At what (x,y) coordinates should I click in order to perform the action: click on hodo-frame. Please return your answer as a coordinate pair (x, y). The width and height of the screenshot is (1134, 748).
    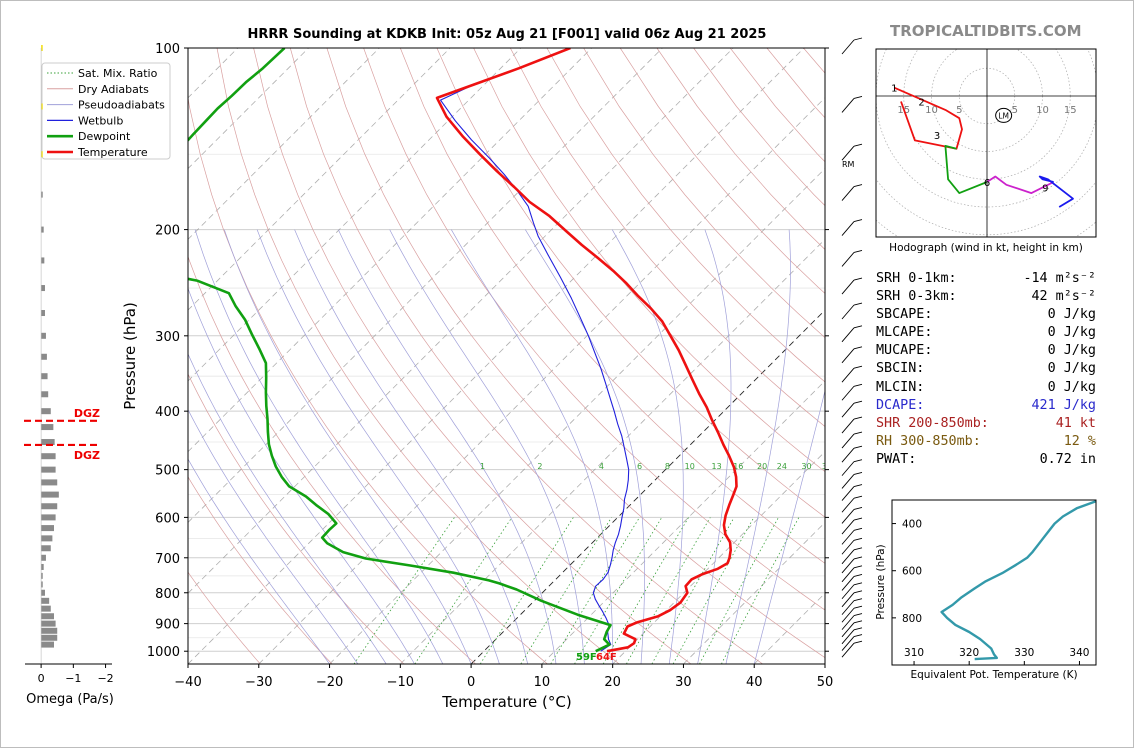
    Looking at the image, I should click on (986, 143).